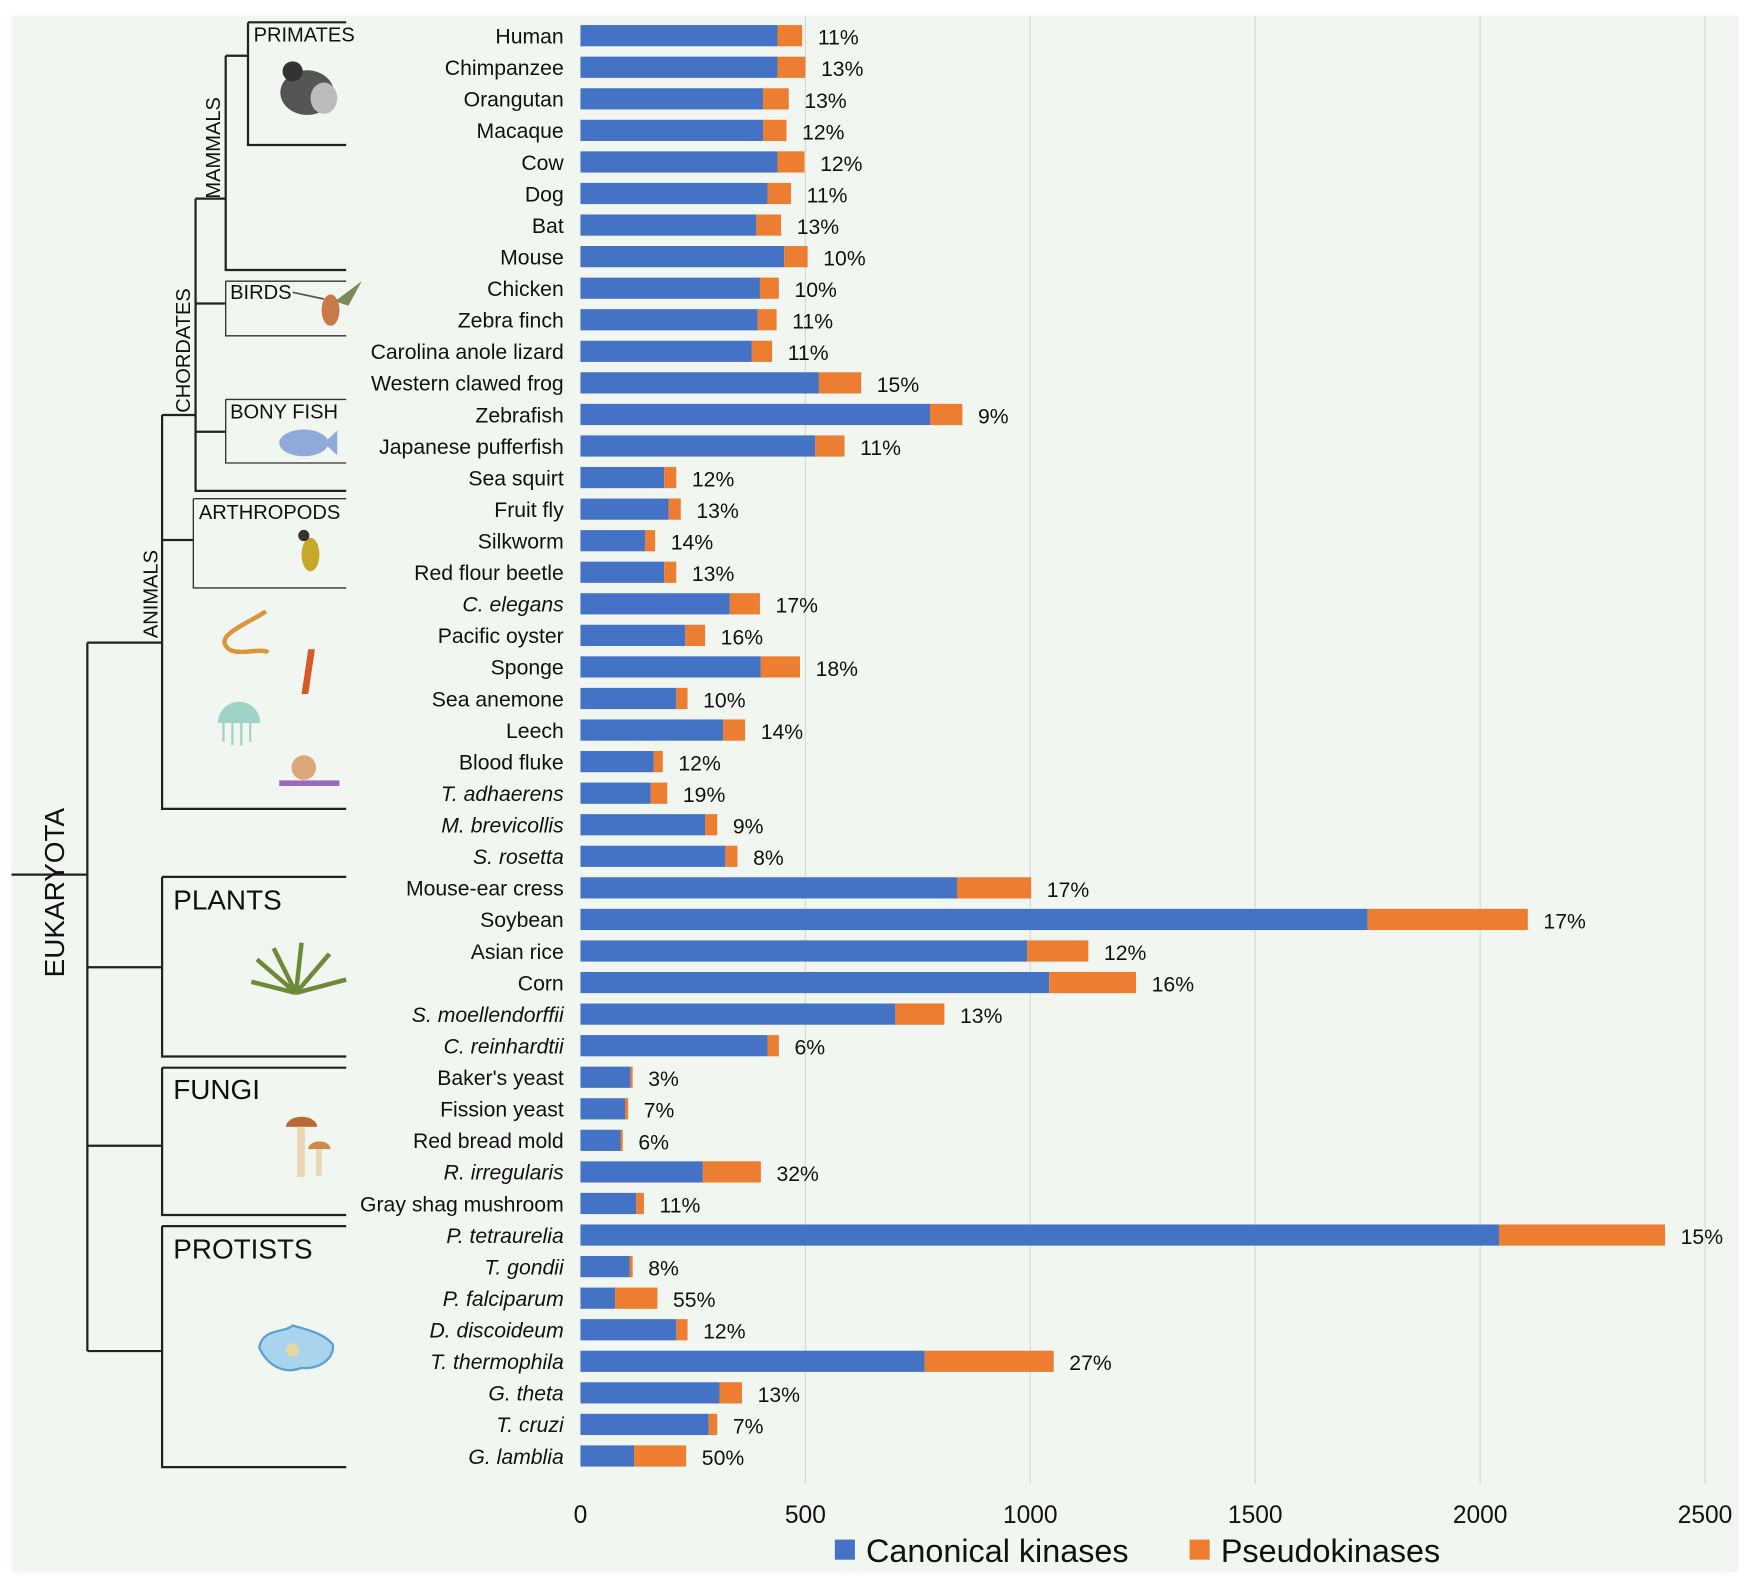  What do you see at coordinates (260, 293) in the screenshot?
I see `clade-birds: BIRDS` at bounding box center [260, 293].